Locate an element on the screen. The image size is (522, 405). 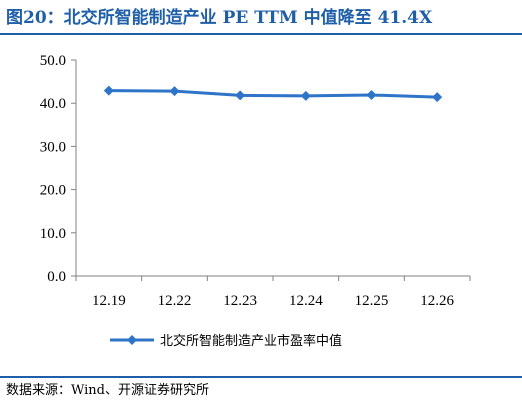
y-tick-label: 10.0 is located at coordinates (53, 234).